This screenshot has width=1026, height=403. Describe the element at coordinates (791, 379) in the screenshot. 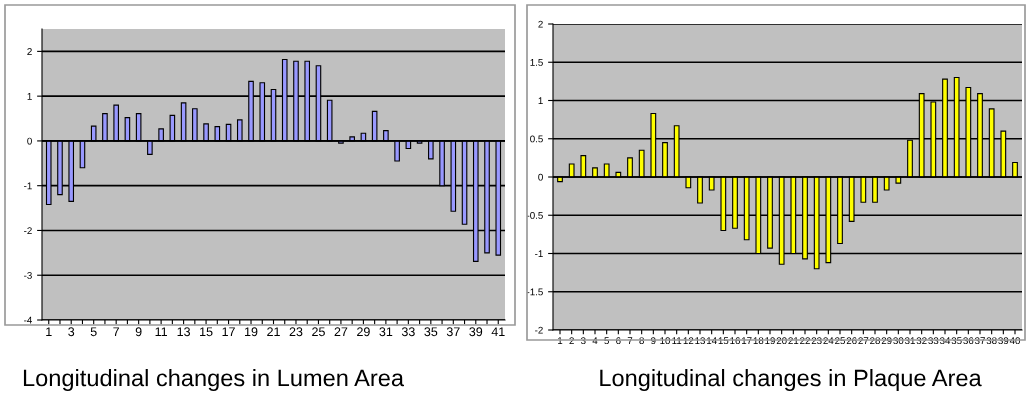

I see `text: Longitudinal changes in Plaque Area` at that location.